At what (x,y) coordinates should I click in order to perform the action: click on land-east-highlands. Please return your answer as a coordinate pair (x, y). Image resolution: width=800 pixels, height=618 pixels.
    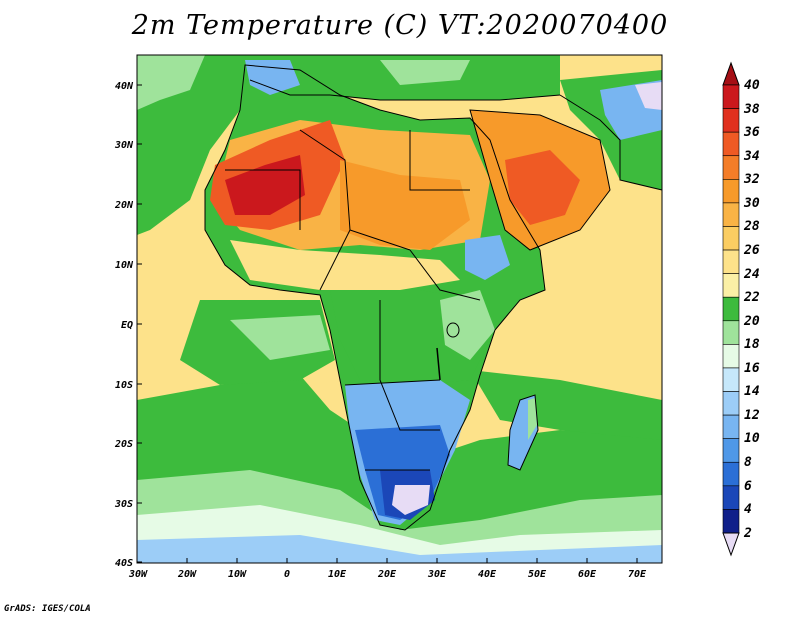
    Looking at the image, I should click on (467, 325).